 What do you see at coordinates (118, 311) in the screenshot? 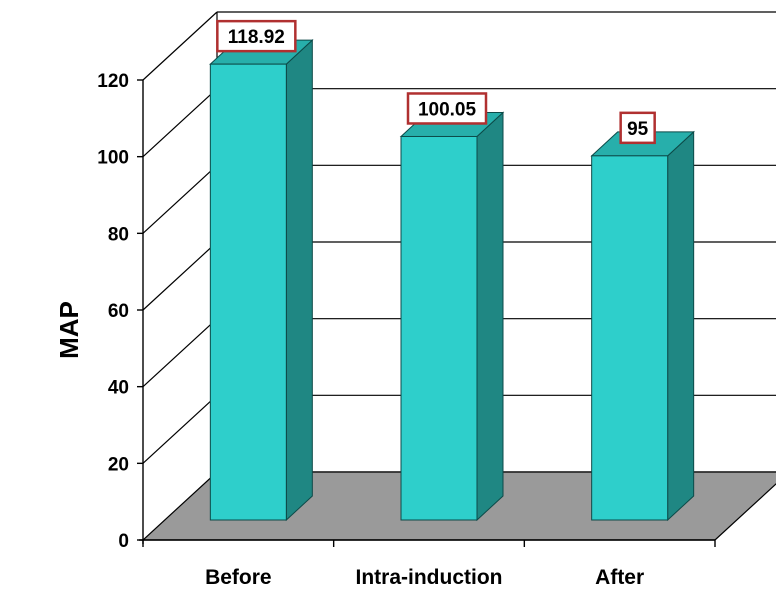
I see `y-tick-label: 60` at bounding box center [118, 311].